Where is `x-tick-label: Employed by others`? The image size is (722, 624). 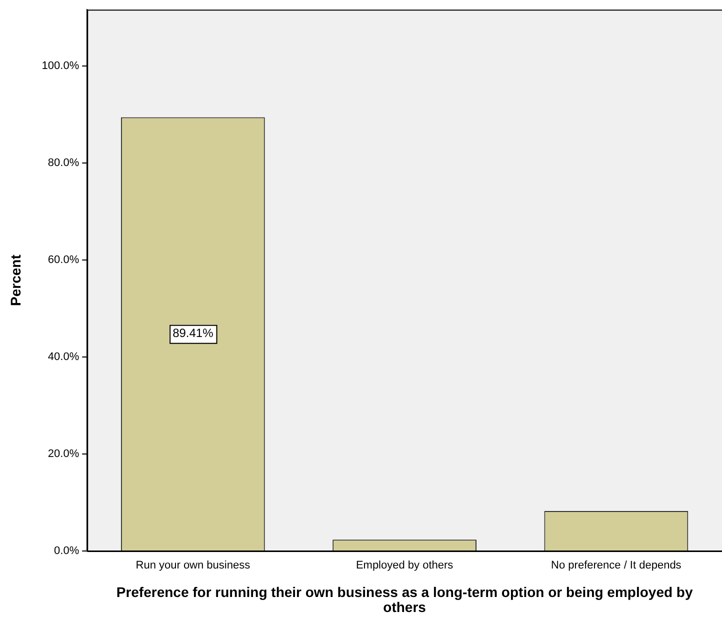
x-tick-label: Employed by others is located at coordinates (405, 566).